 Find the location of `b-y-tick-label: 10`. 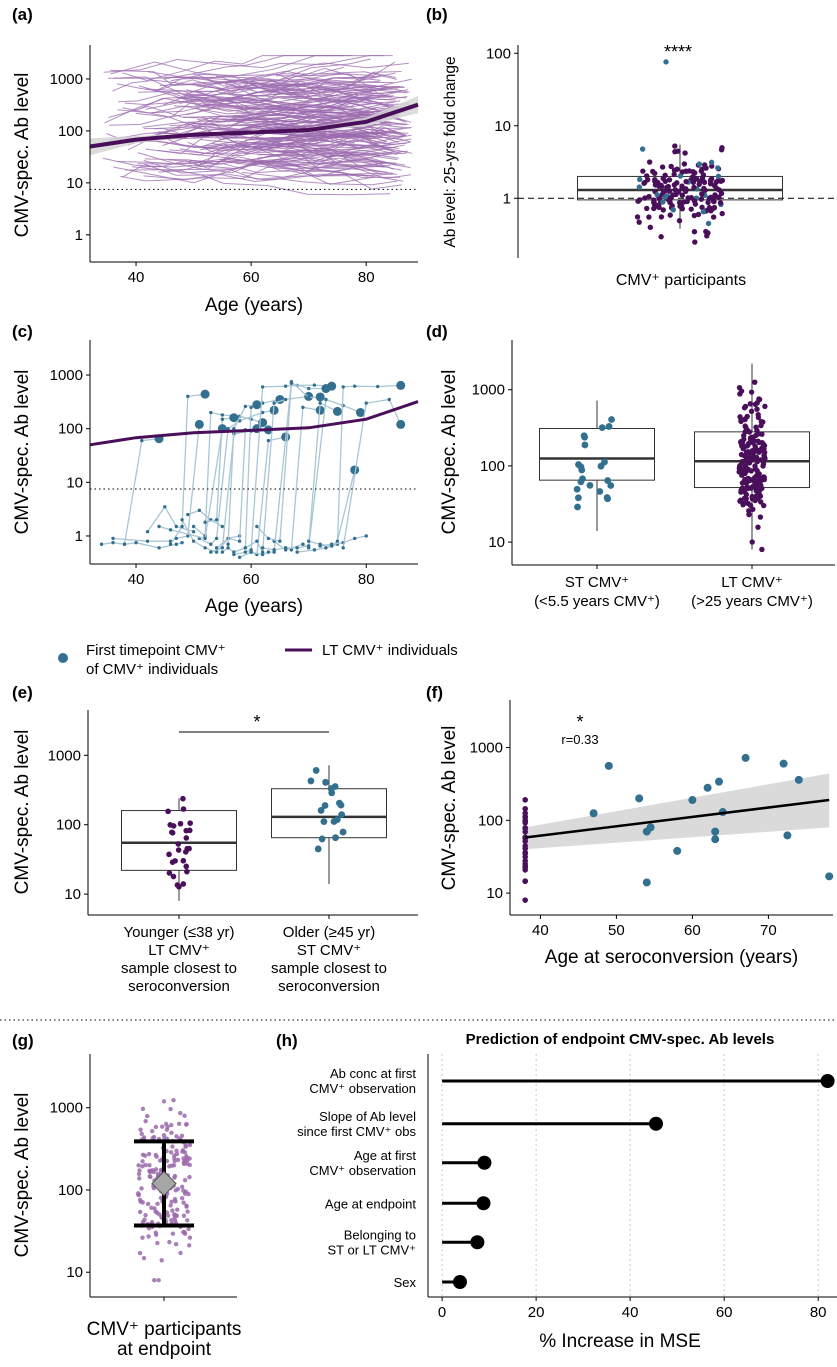

b-y-tick-label: 10 is located at coordinates (502, 126).